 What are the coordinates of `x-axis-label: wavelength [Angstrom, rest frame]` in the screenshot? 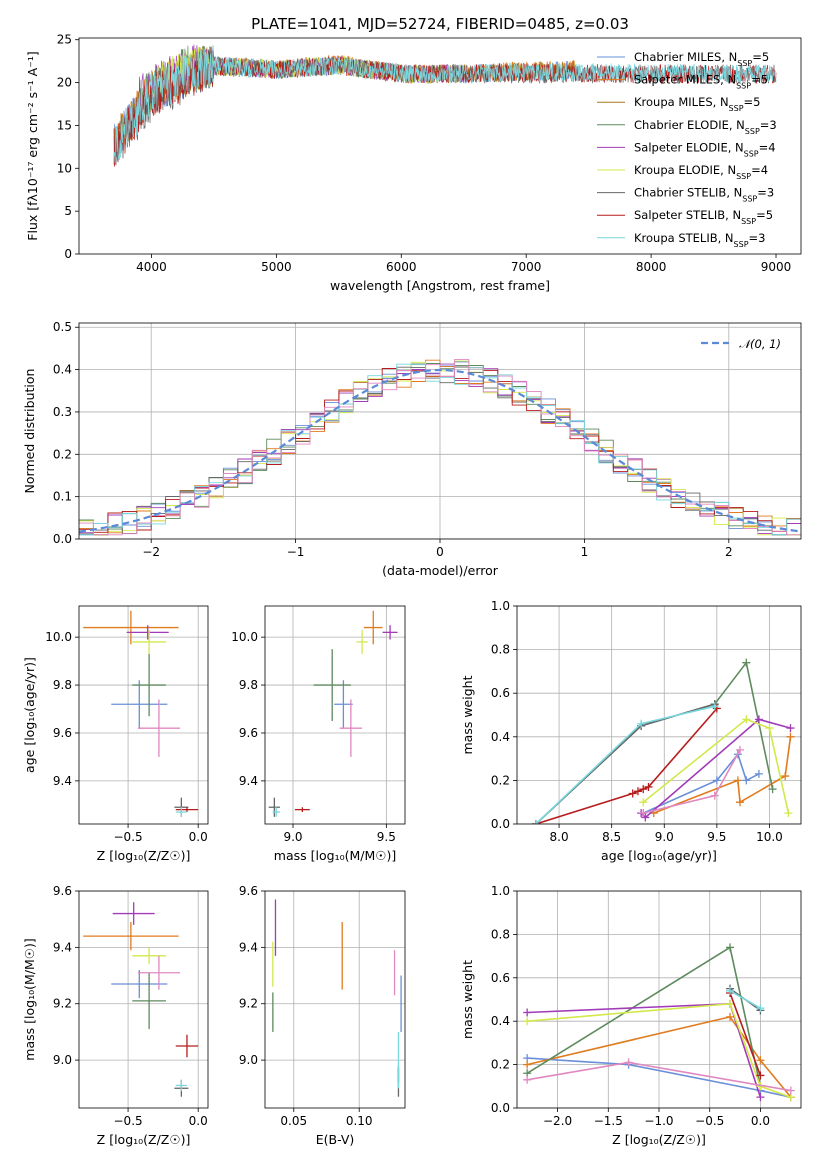 It's located at (440, 285).